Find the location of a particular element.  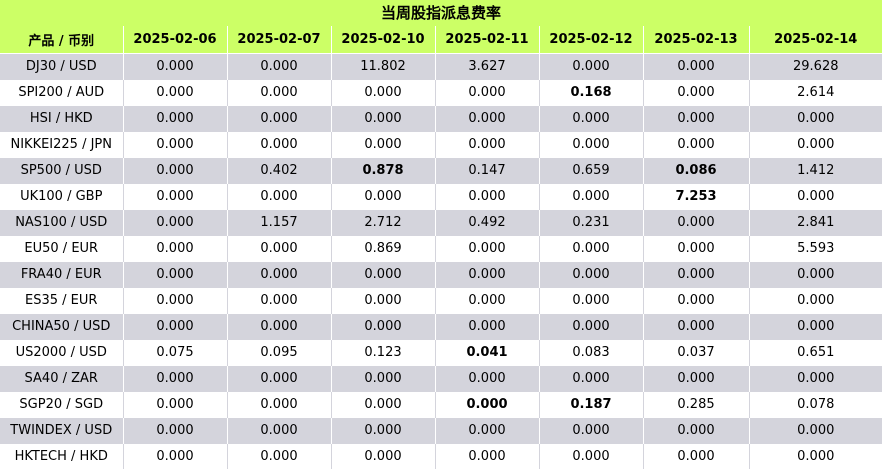

rate-cell: 0.147 is located at coordinates (486, 170).